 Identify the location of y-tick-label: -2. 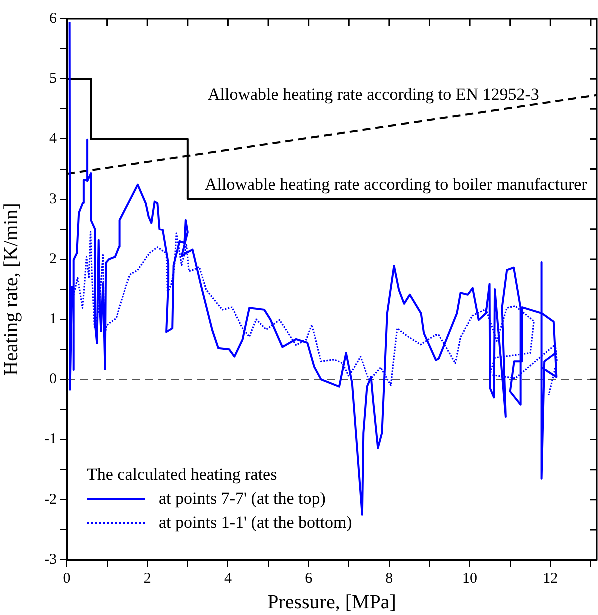
(50, 500).